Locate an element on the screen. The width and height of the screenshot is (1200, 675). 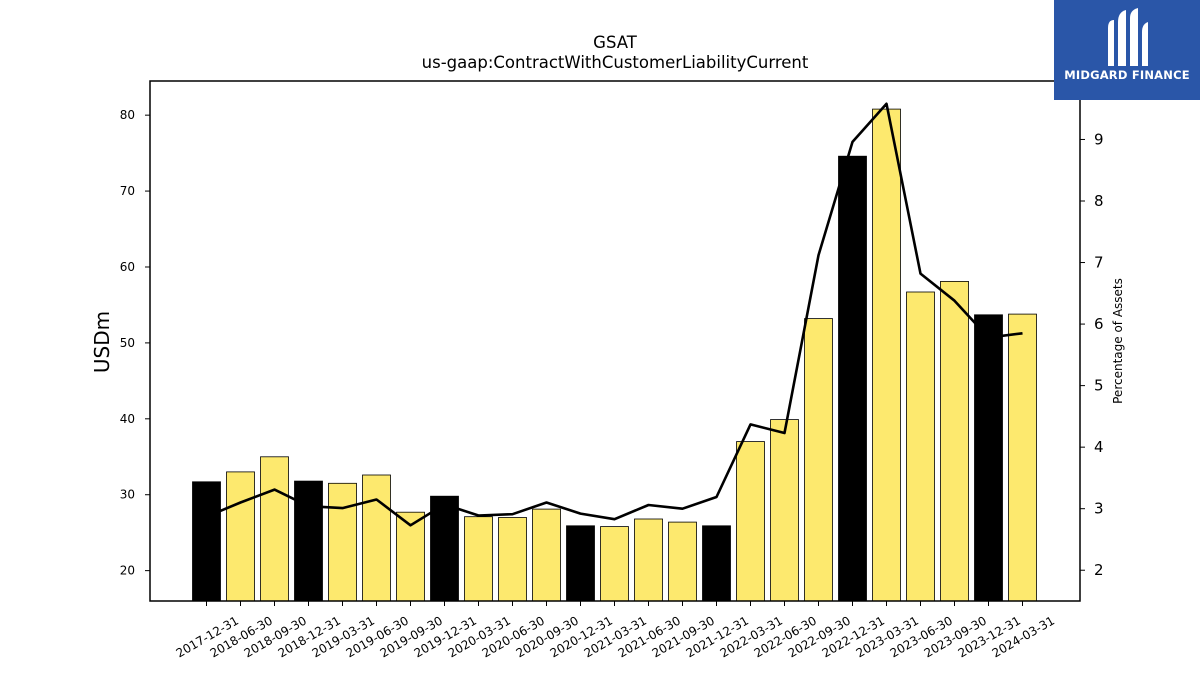
y2-tick-label-2: 2 is located at coordinates (1099, 570).